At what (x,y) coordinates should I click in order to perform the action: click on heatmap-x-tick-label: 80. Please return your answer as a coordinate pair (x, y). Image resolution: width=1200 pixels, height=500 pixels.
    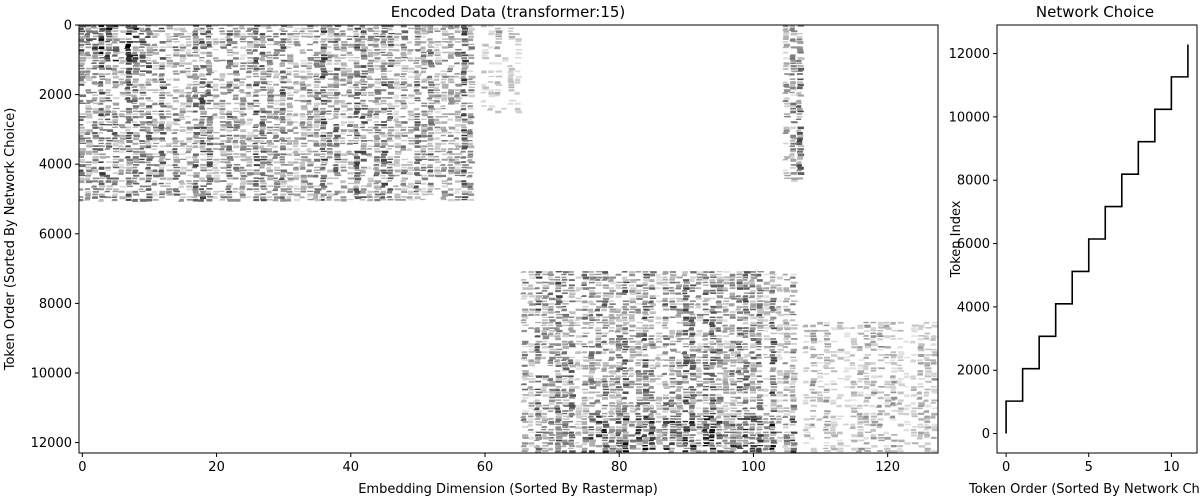
    Looking at the image, I should click on (619, 467).